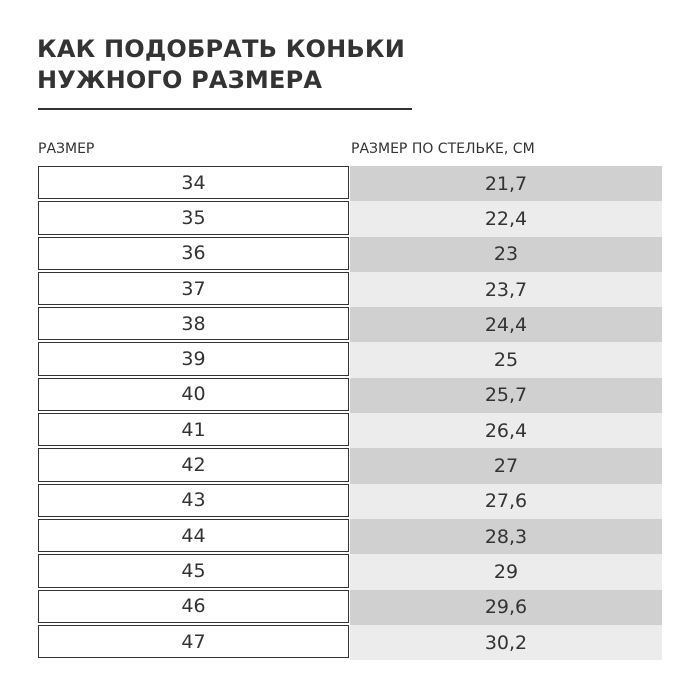  What do you see at coordinates (506, 431) in the screenshot?
I see `insole-length-cell: 26,4` at bounding box center [506, 431].